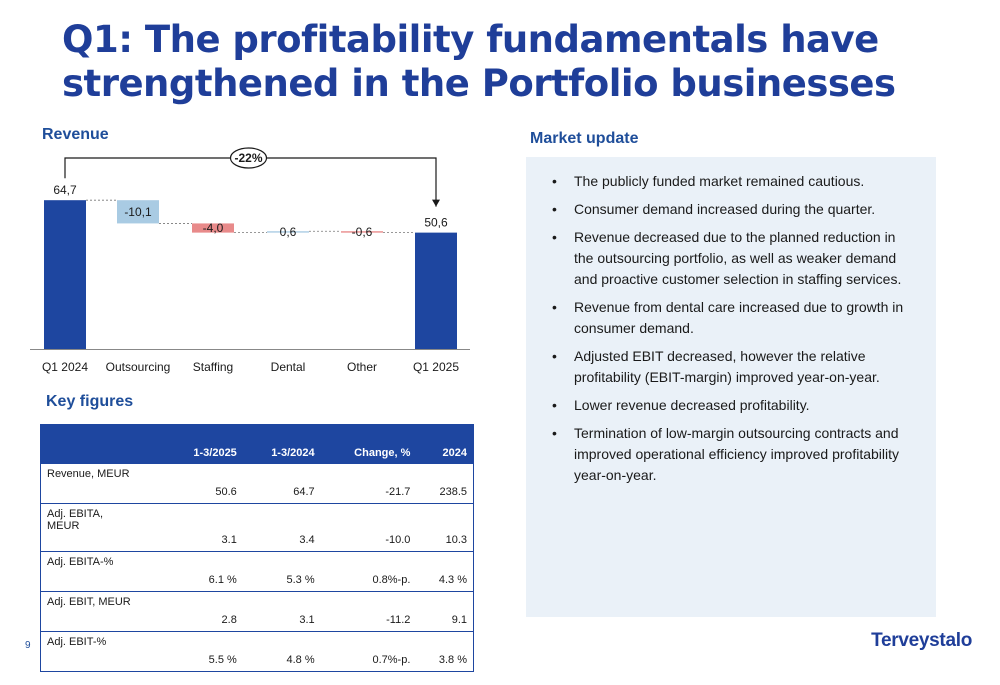 The width and height of the screenshot is (1000, 685). What do you see at coordinates (65, 190) in the screenshot?
I see `data-label: 64,7` at bounding box center [65, 190].